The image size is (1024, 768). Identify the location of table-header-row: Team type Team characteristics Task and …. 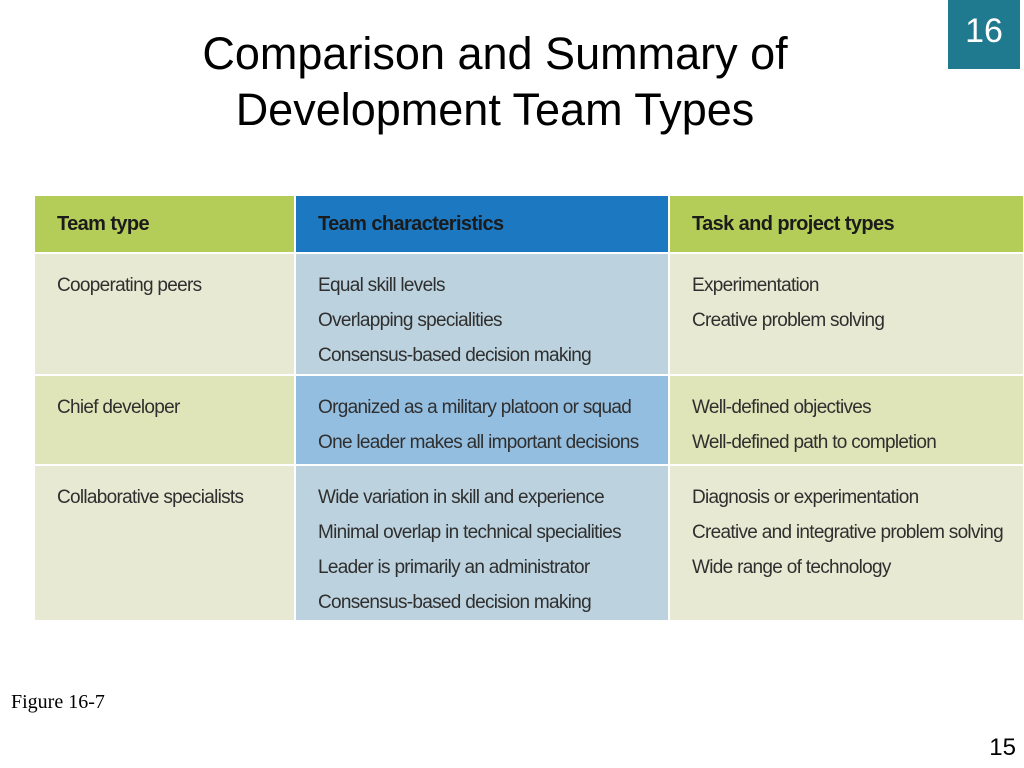
(529, 225).